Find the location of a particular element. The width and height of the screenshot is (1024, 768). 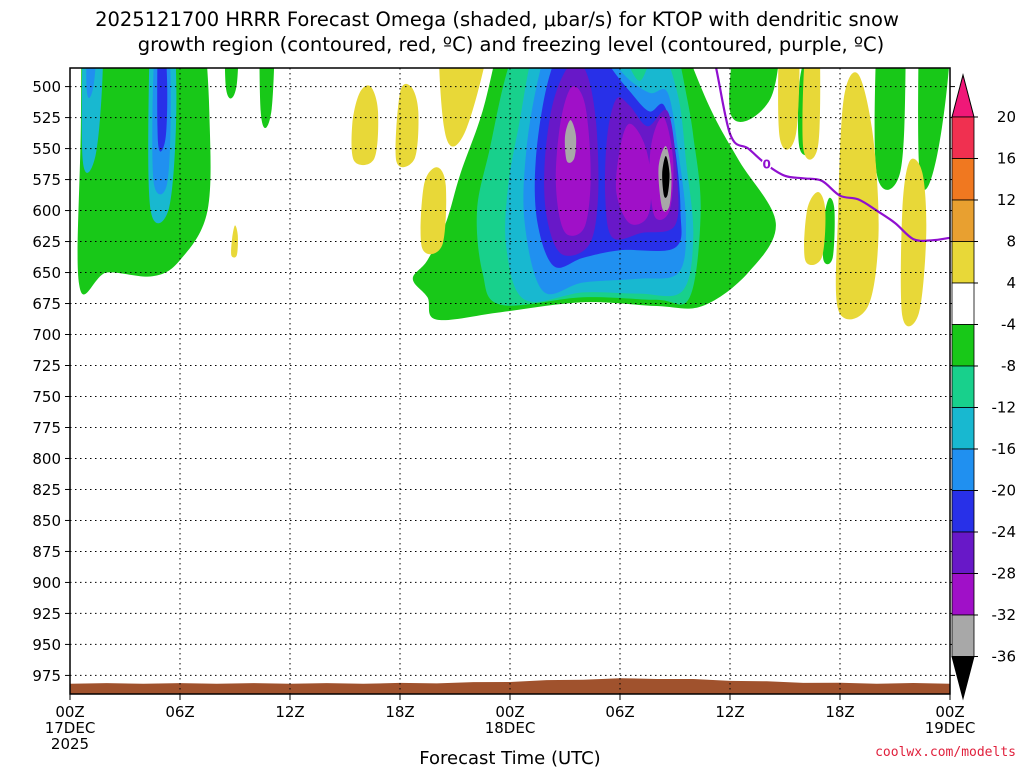

colorbar-label: -24 is located at coordinates (1004, 532).